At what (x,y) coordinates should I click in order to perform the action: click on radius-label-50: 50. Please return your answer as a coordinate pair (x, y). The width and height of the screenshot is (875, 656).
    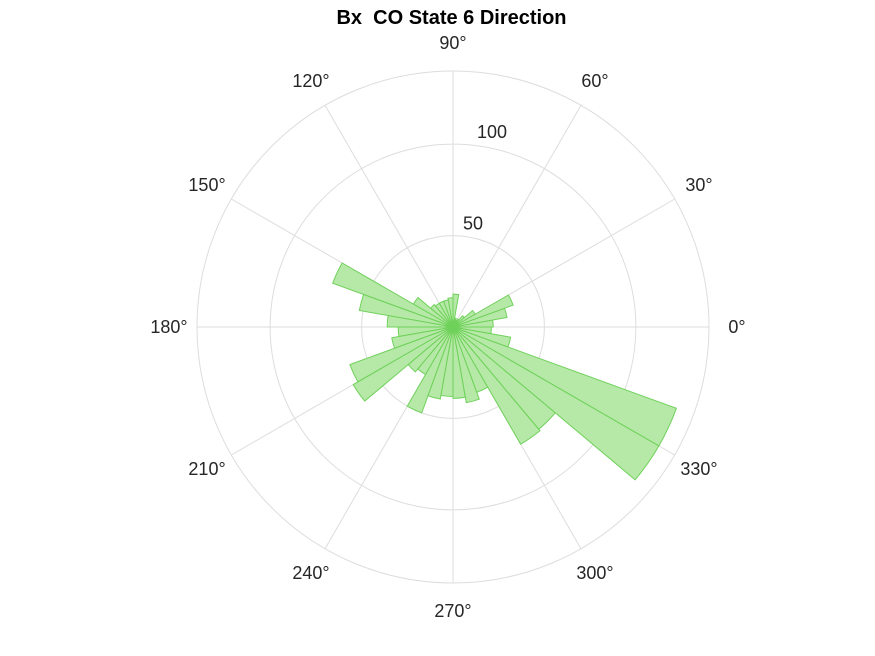
    Looking at the image, I should click on (473, 224).